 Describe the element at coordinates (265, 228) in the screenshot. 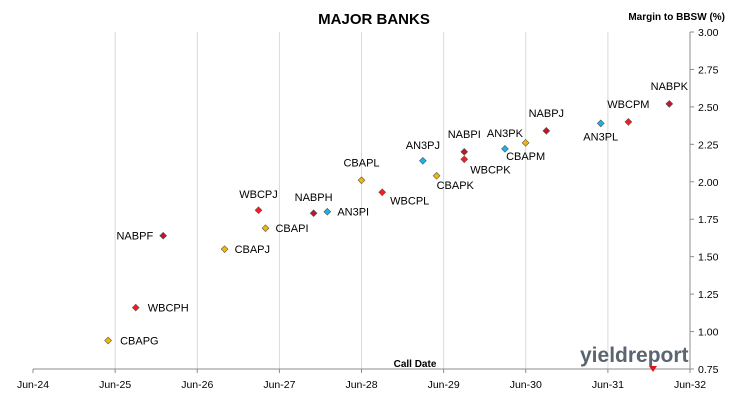

I see `data-point-cbapi` at that location.